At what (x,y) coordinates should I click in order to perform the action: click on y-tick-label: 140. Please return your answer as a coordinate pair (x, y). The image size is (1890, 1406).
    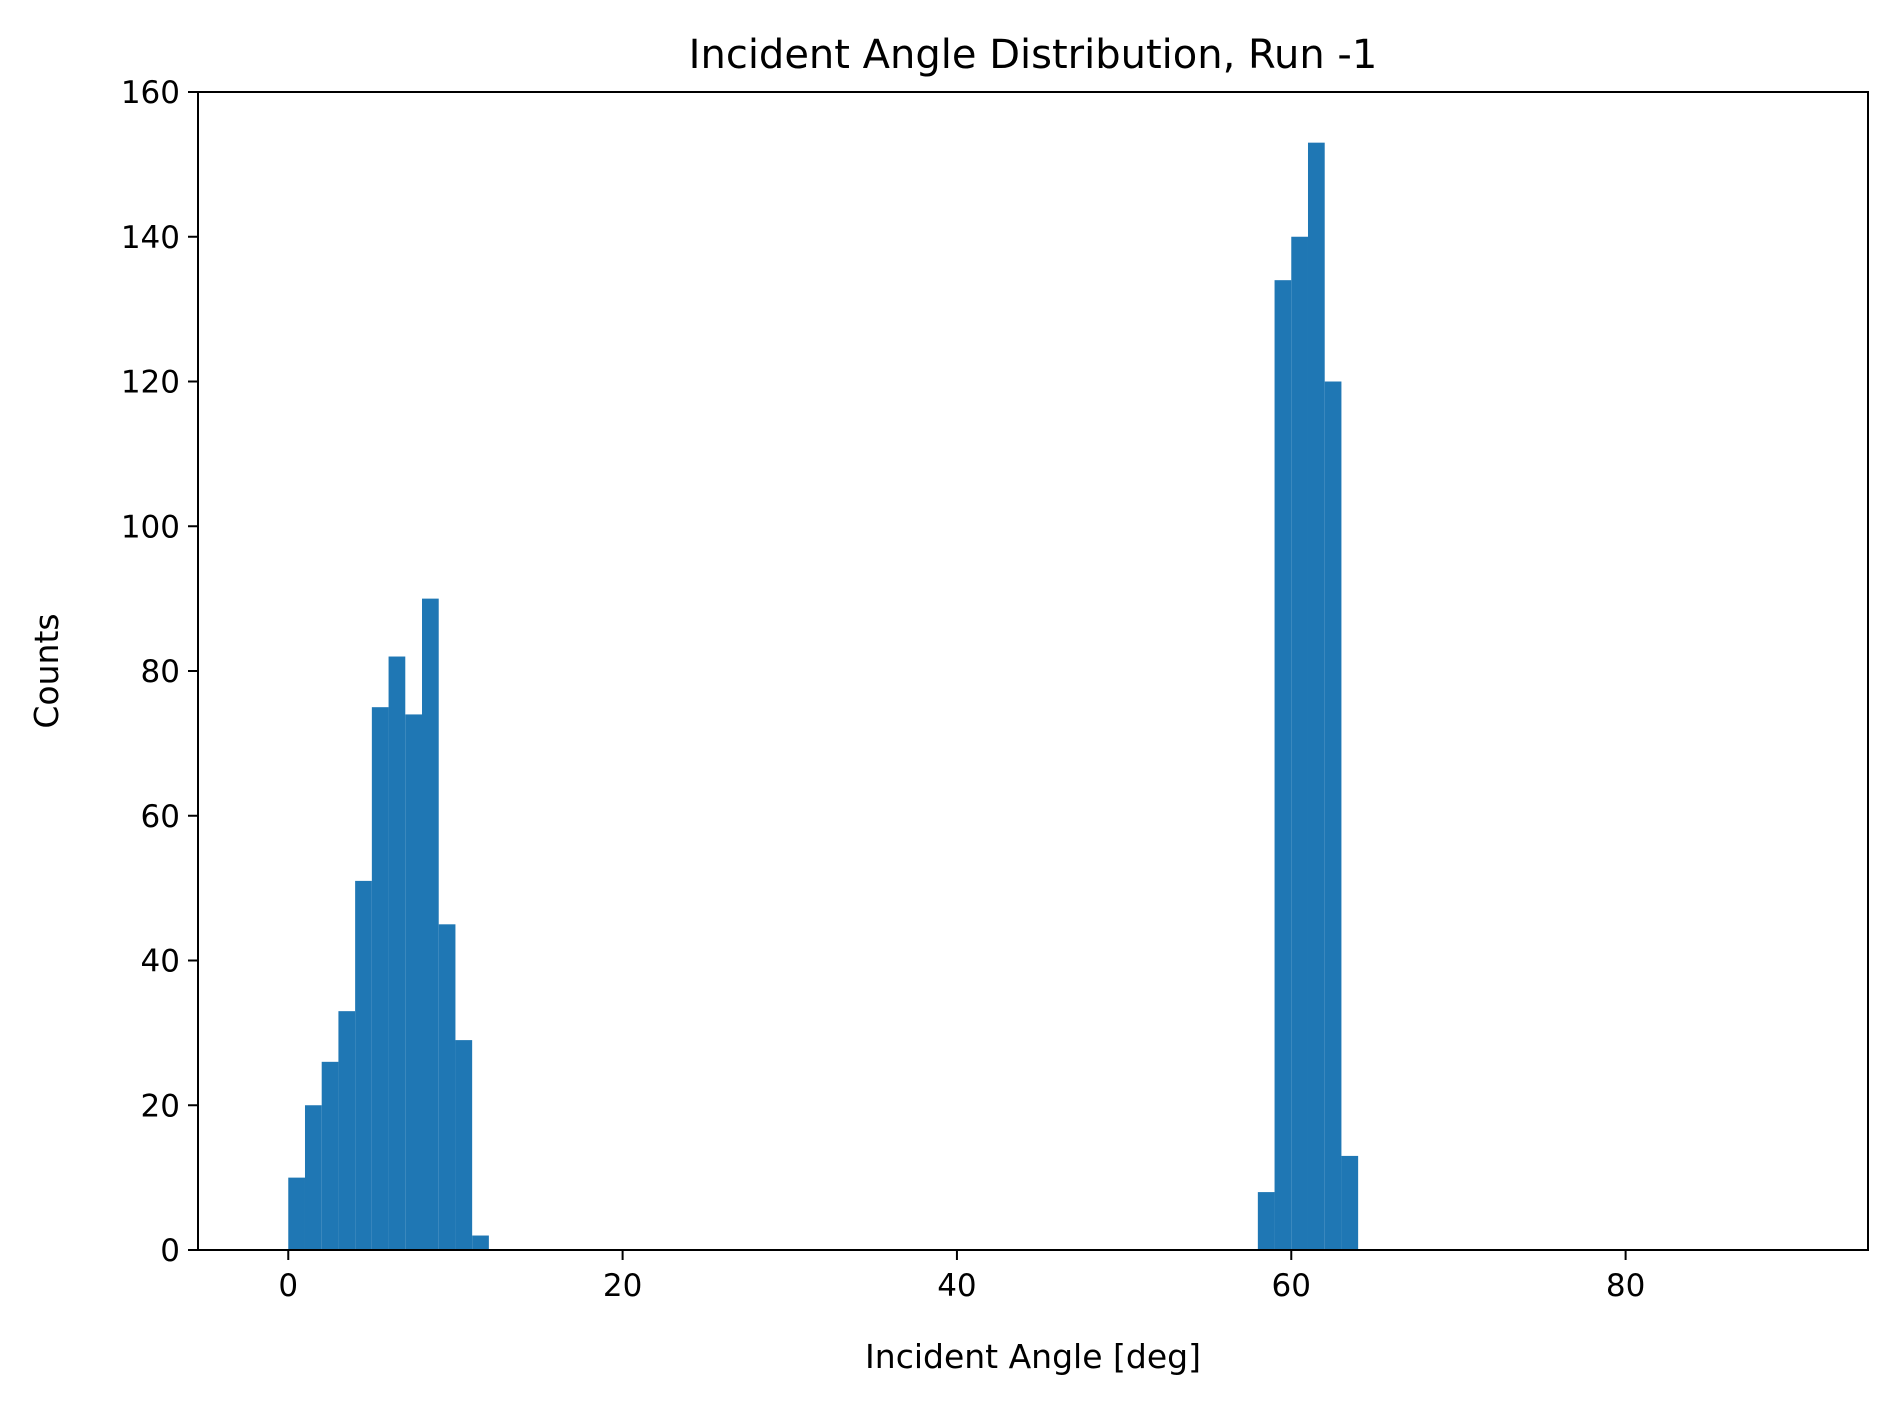
    Looking at the image, I should click on (150, 238).